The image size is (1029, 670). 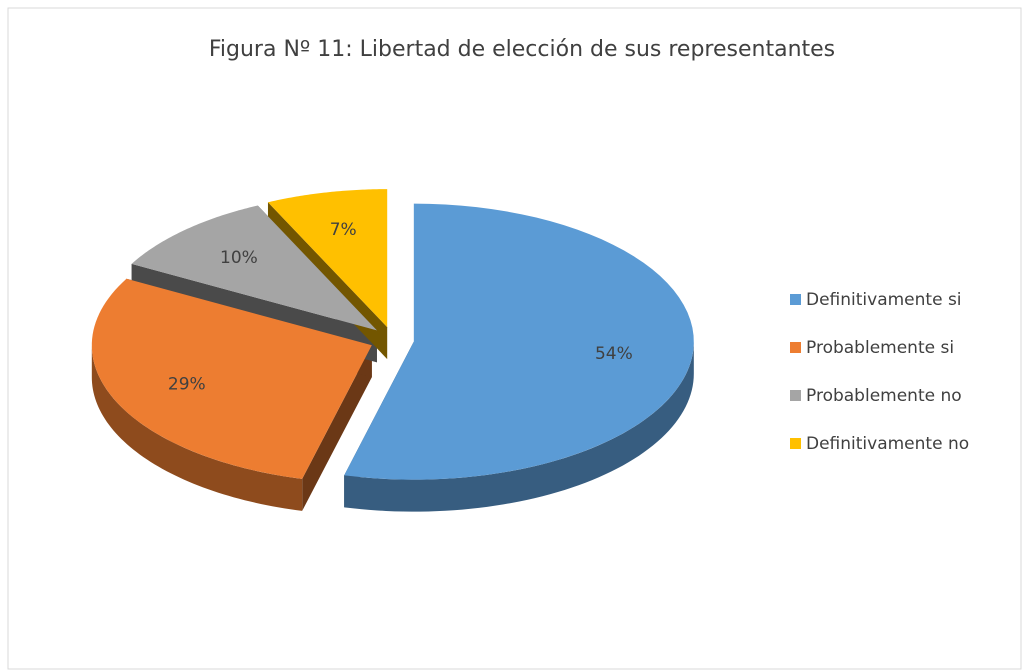 I want to click on slice-wall, so click(x=337, y=428).